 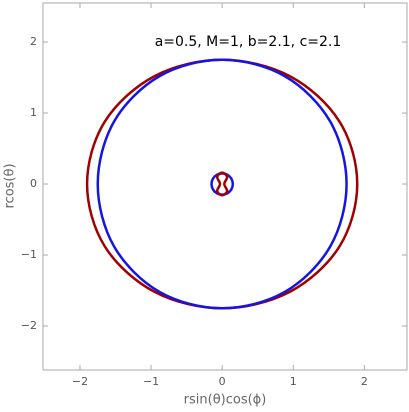 I want to click on x-tick-label: 0, so click(x=222, y=381).